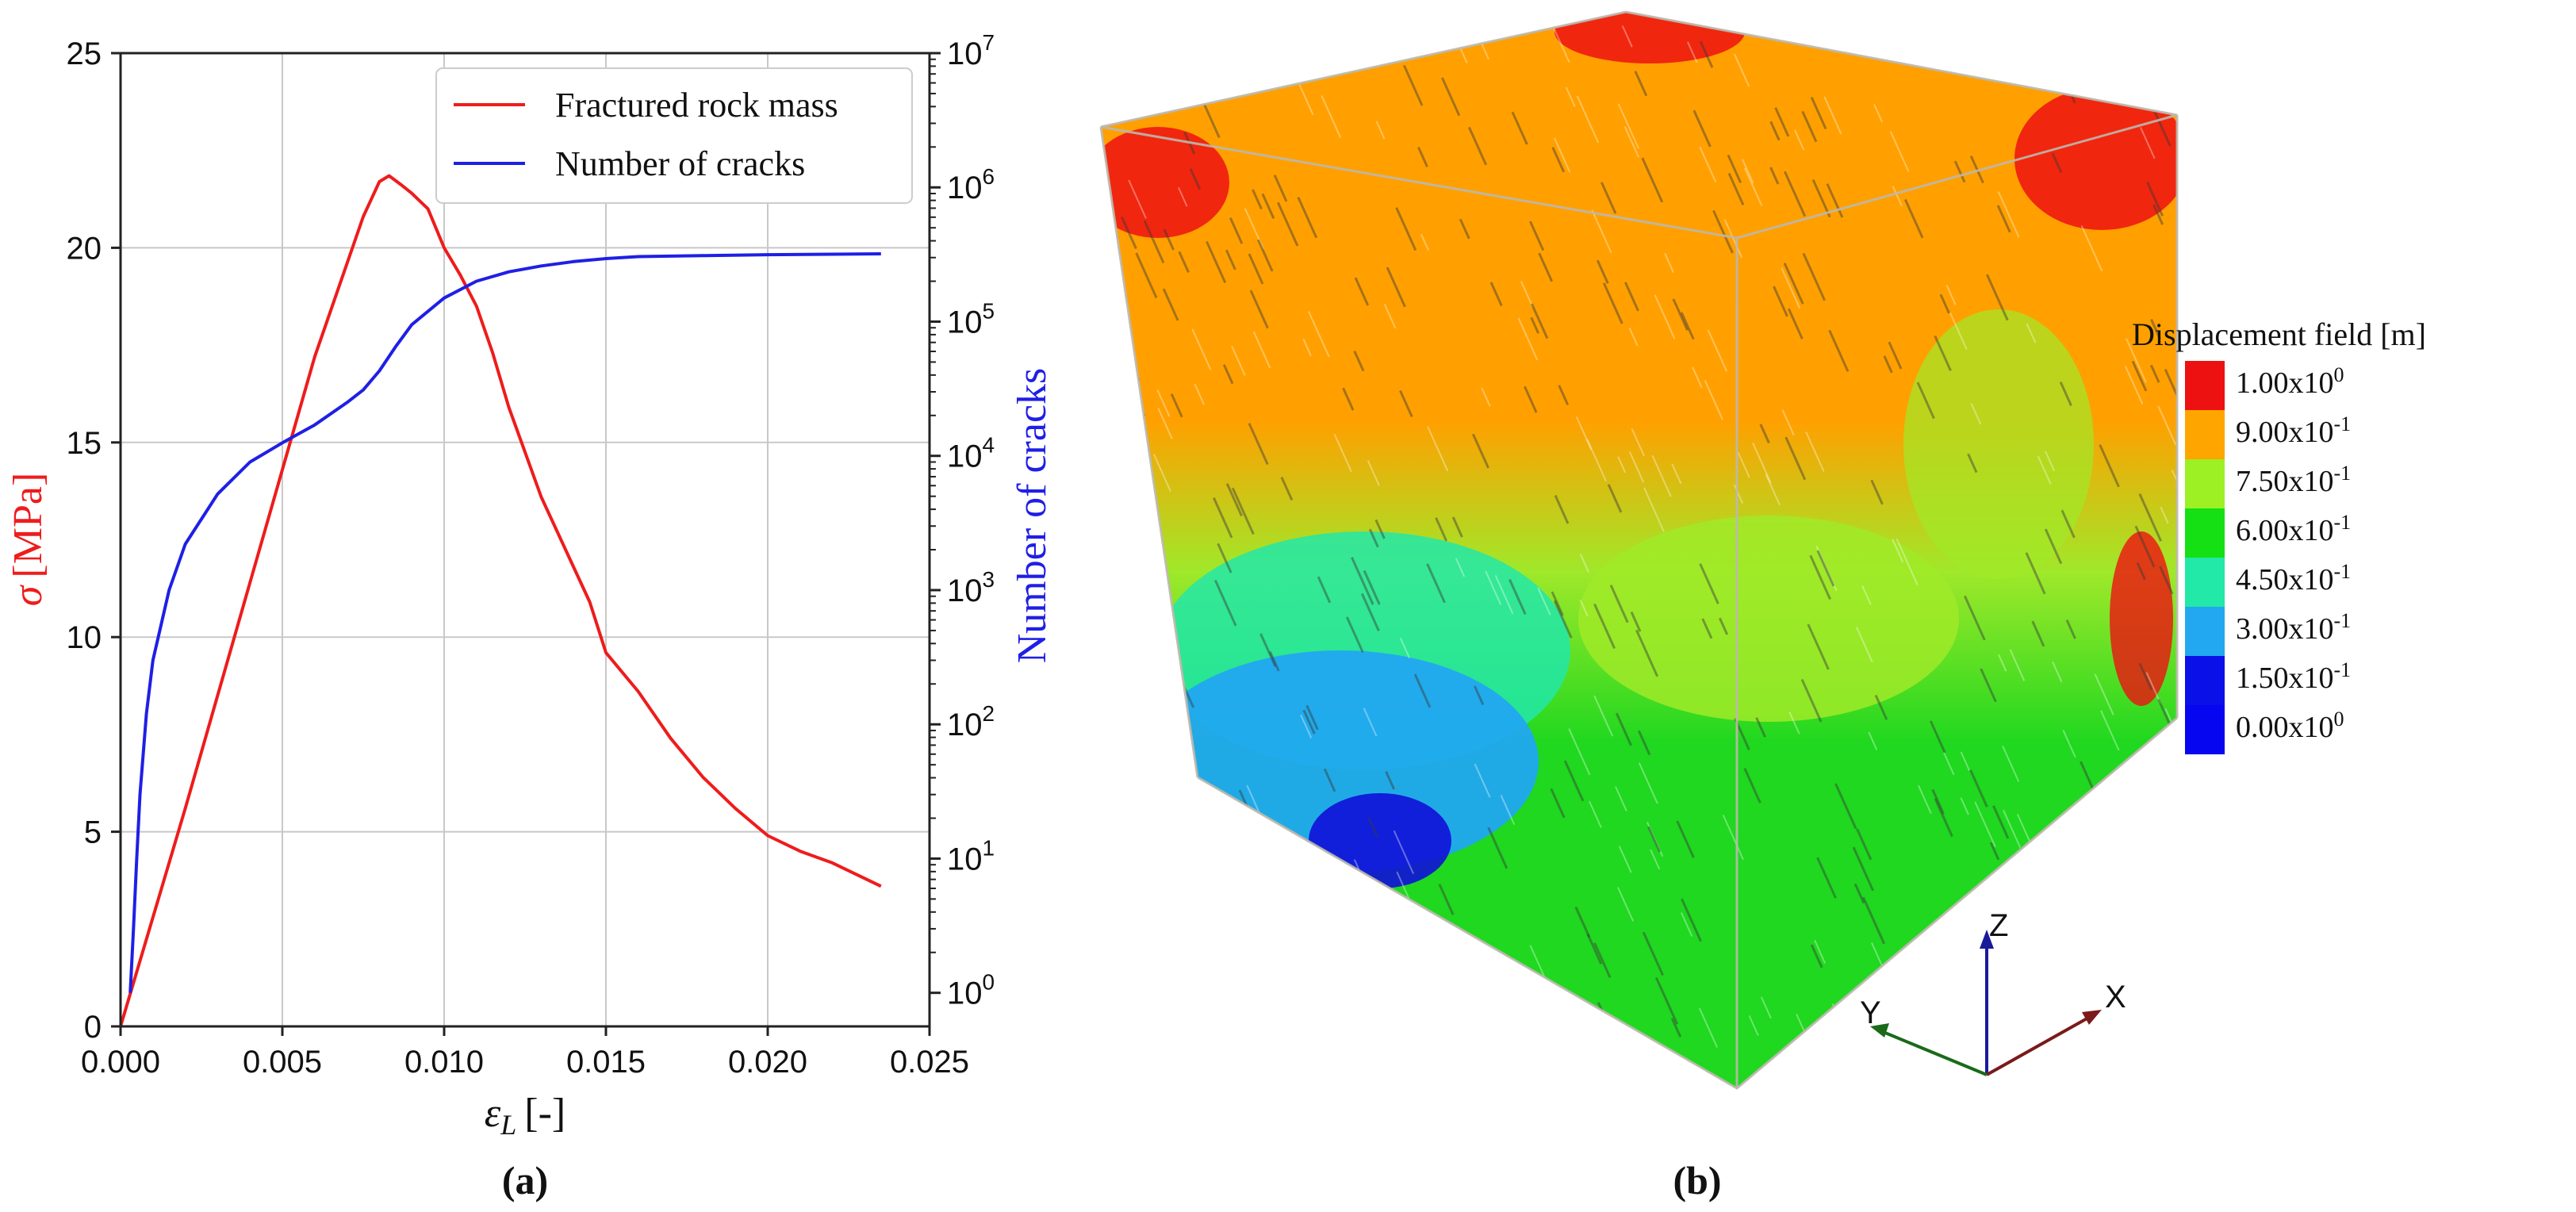 The height and width of the screenshot is (1212, 2576). I want to click on cube-bottom-edge, so click(1688, 903).